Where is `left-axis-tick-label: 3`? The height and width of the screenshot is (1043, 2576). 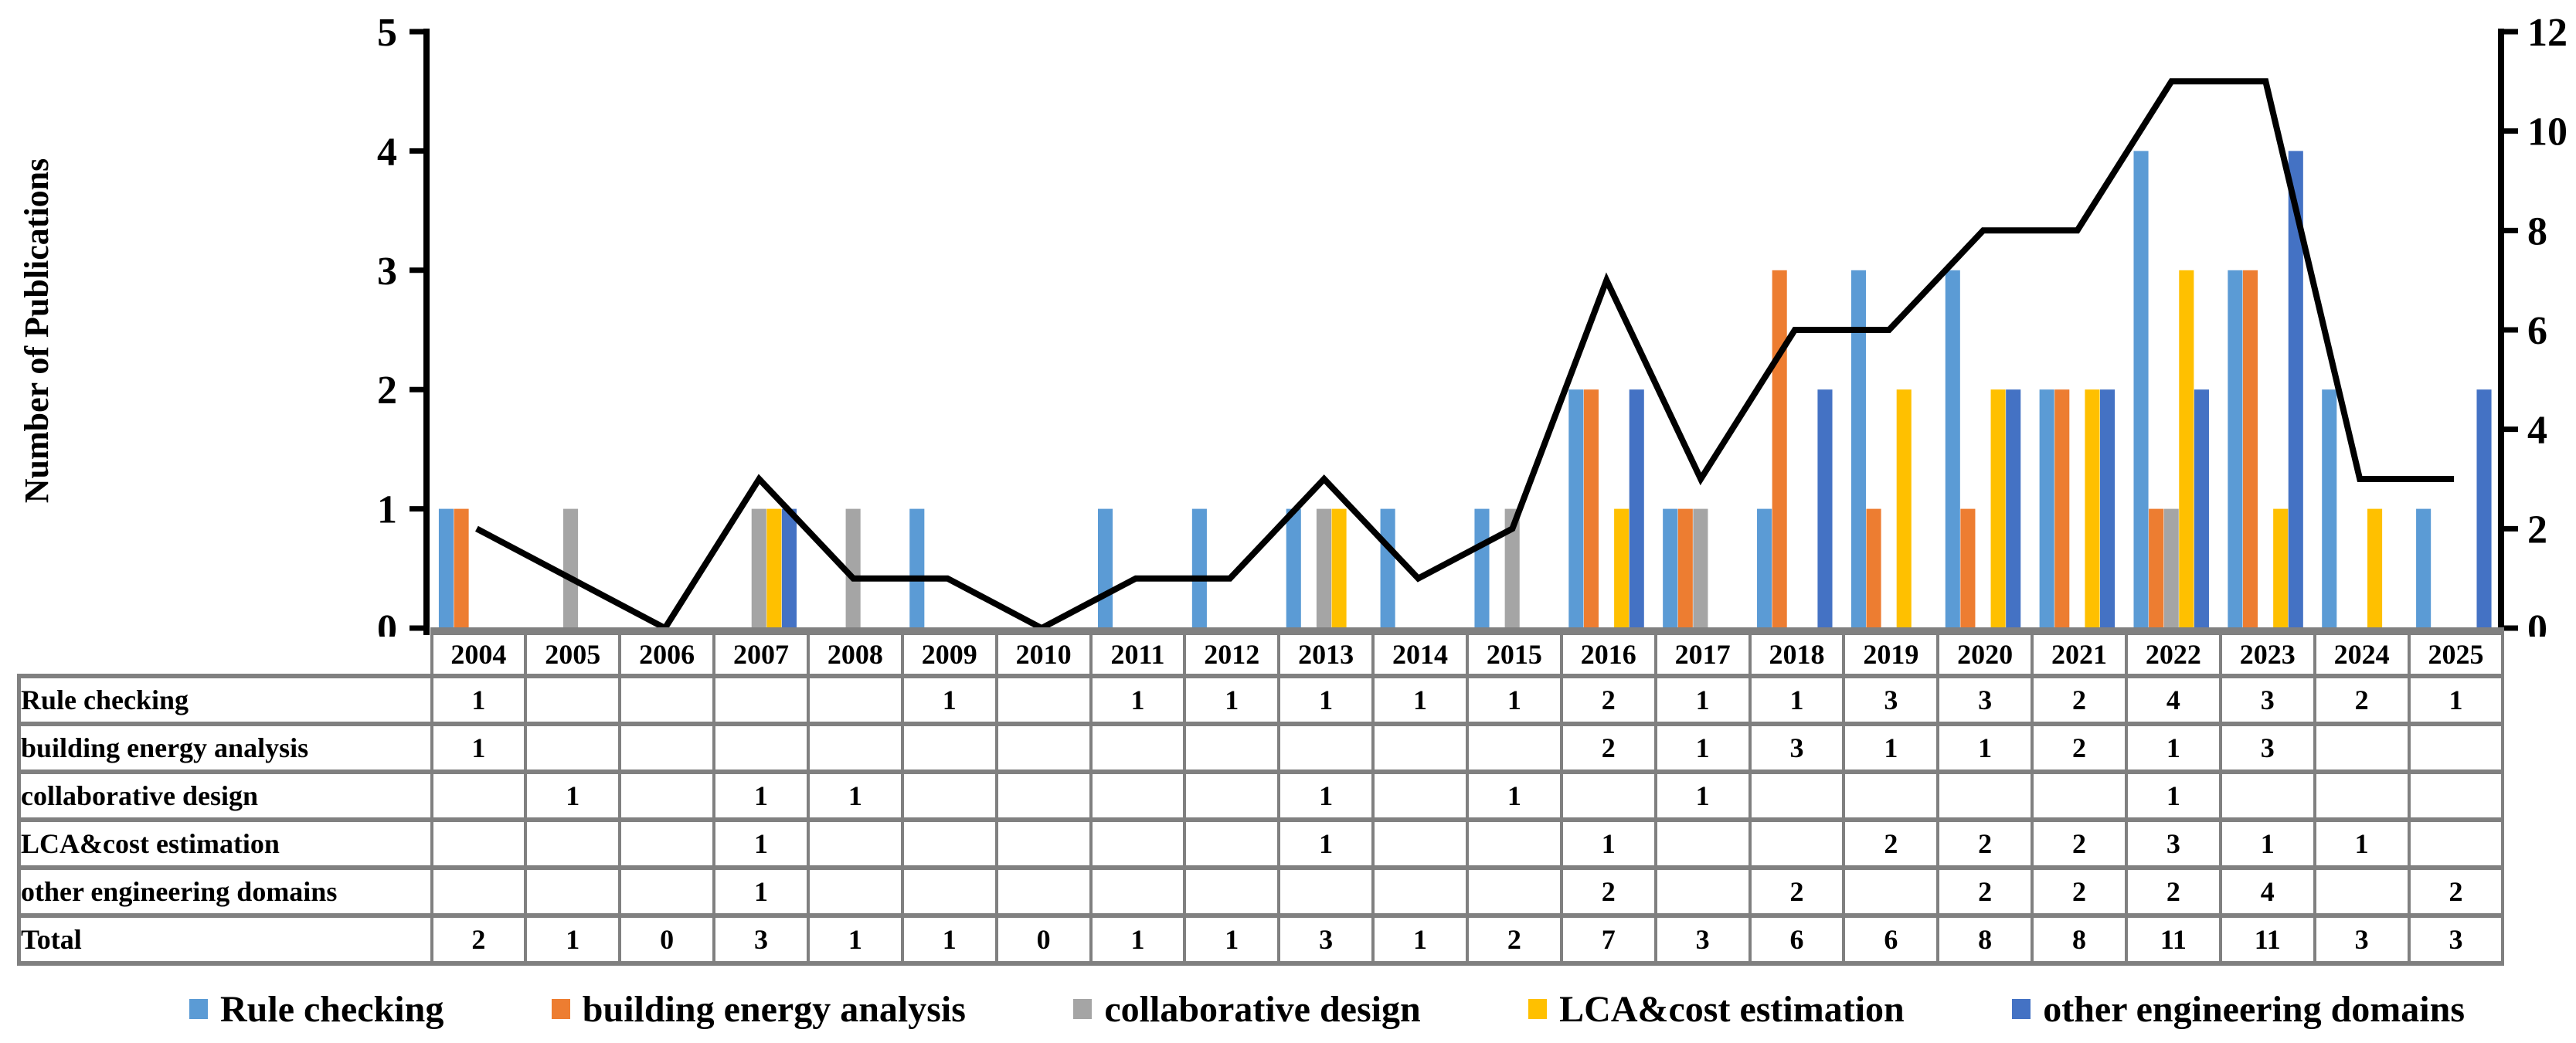 left-axis-tick-label: 3 is located at coordinates (387, 272).